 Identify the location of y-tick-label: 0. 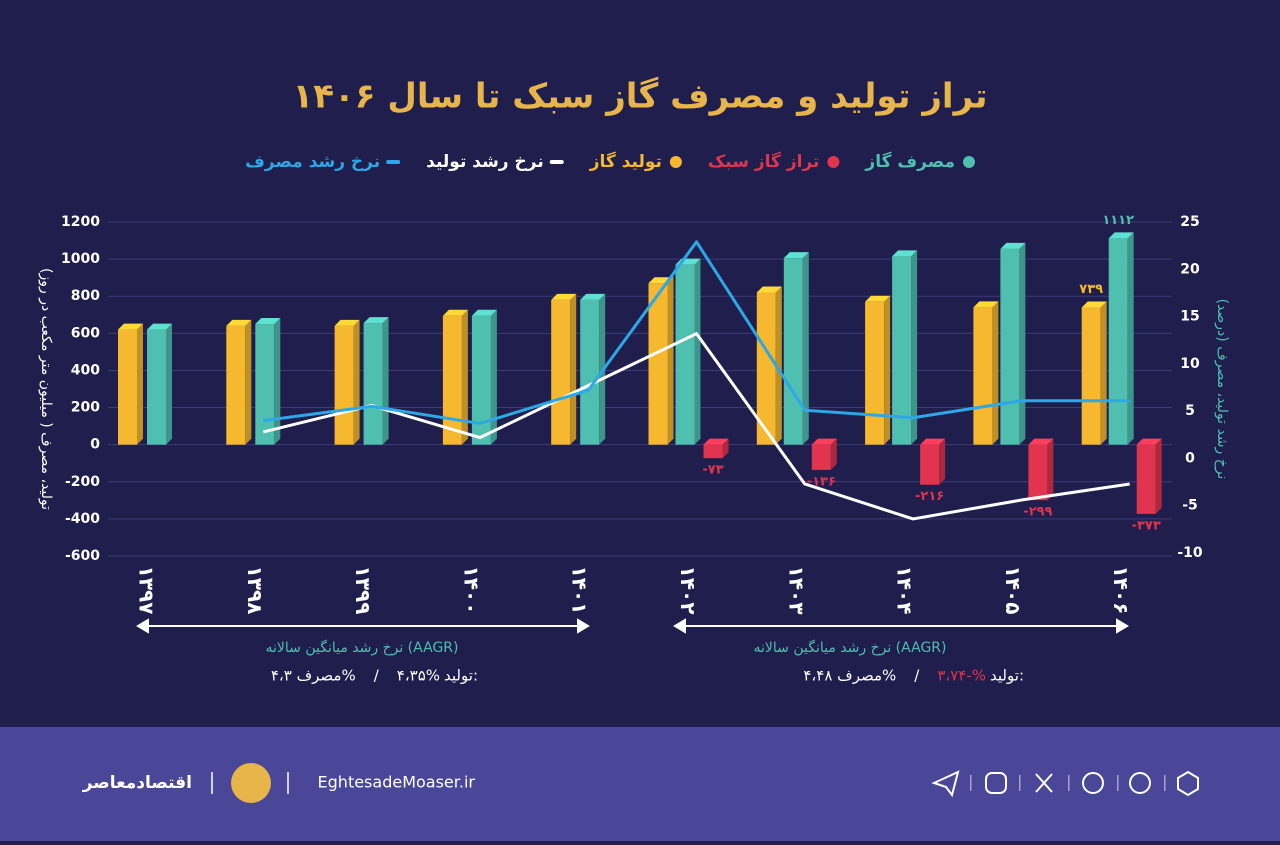
(95, 445).